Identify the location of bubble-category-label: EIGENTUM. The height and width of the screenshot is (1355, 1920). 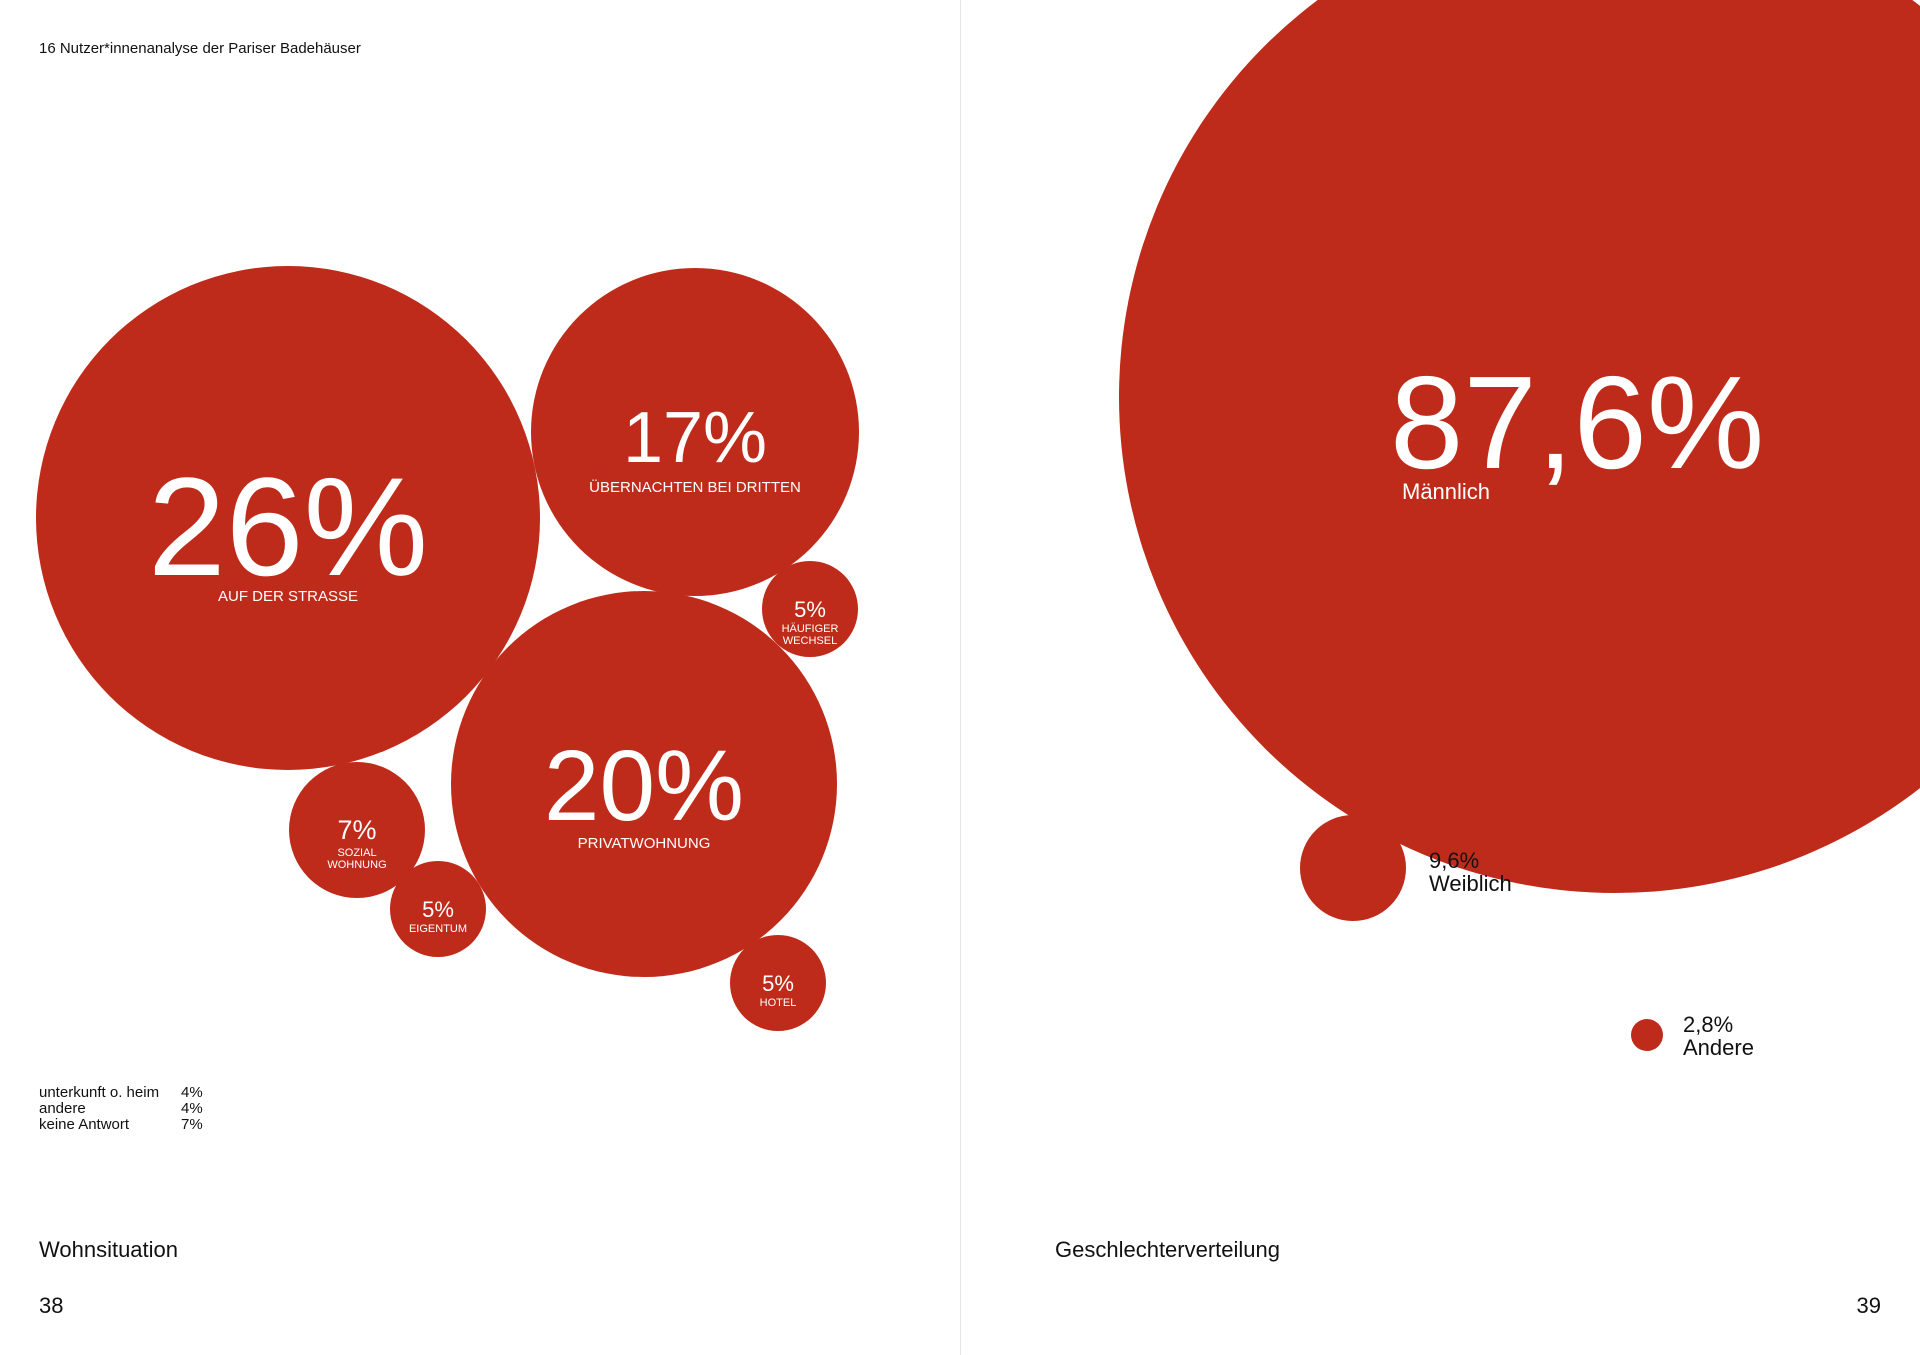
(438, 929).